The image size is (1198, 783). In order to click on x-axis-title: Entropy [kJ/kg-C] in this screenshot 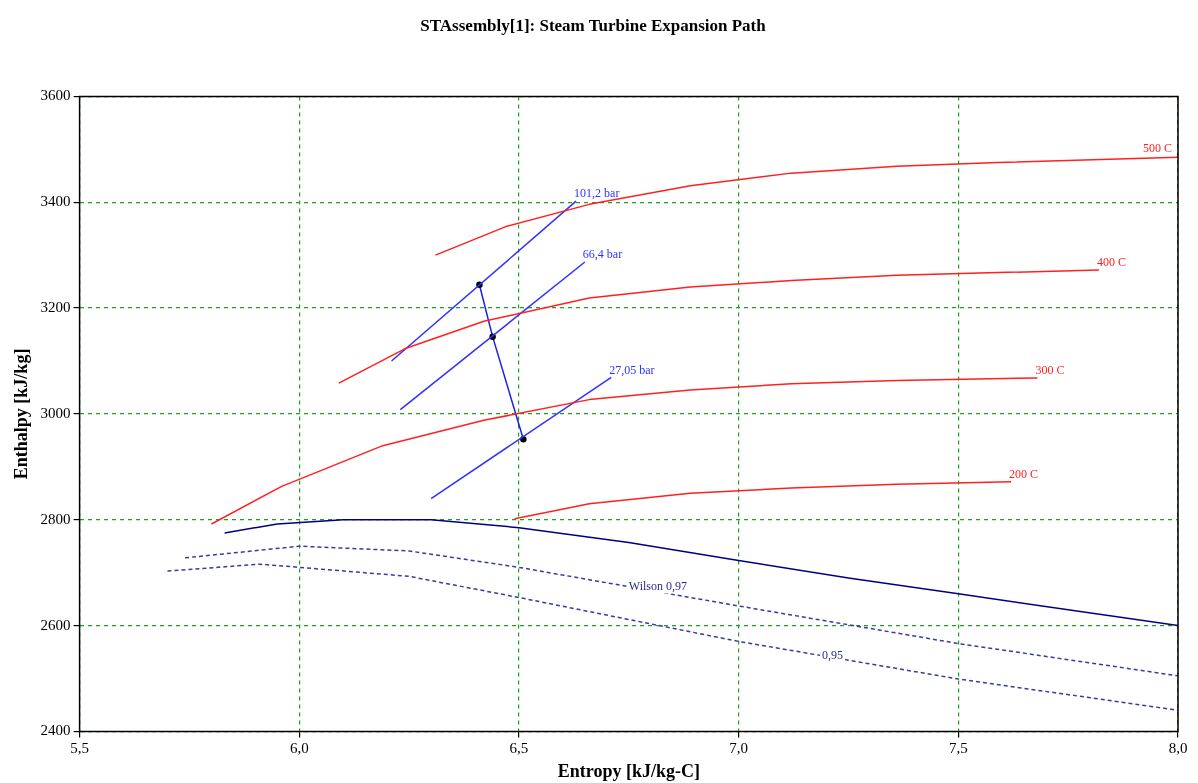, I will do `click(628, 770)`.